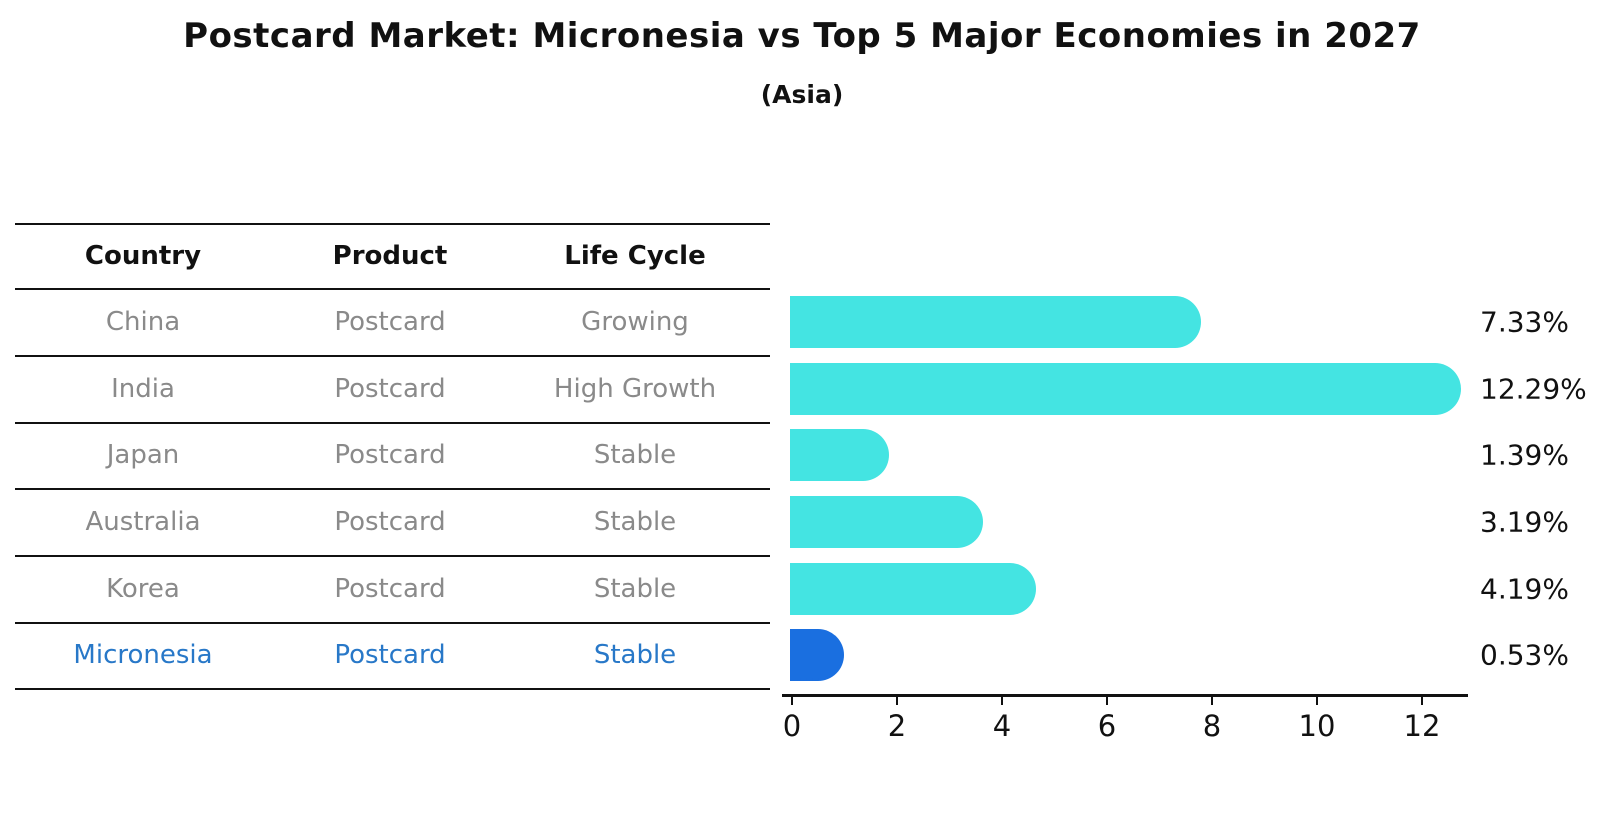 Image resolution: width=1604 pixels, height=823 pixels. What do you see at coordinates (390, 255) in the screenshot?
I see `table-header-product: Product` at bounding box center [390, 255].